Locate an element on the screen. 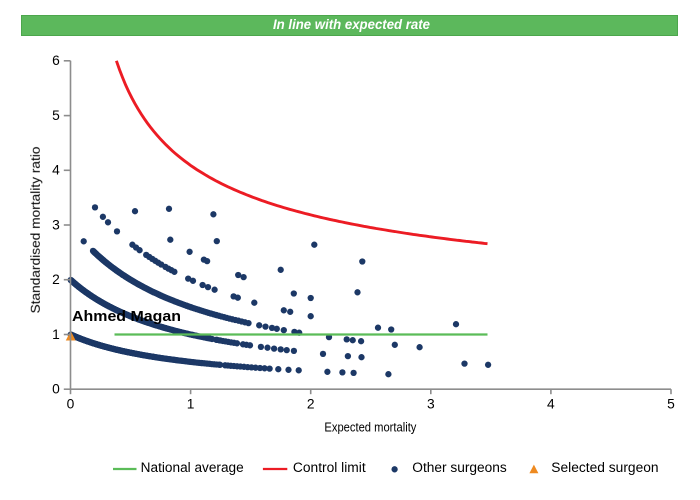  svg-text: Other surgeons is located at coordinates (459, 467).